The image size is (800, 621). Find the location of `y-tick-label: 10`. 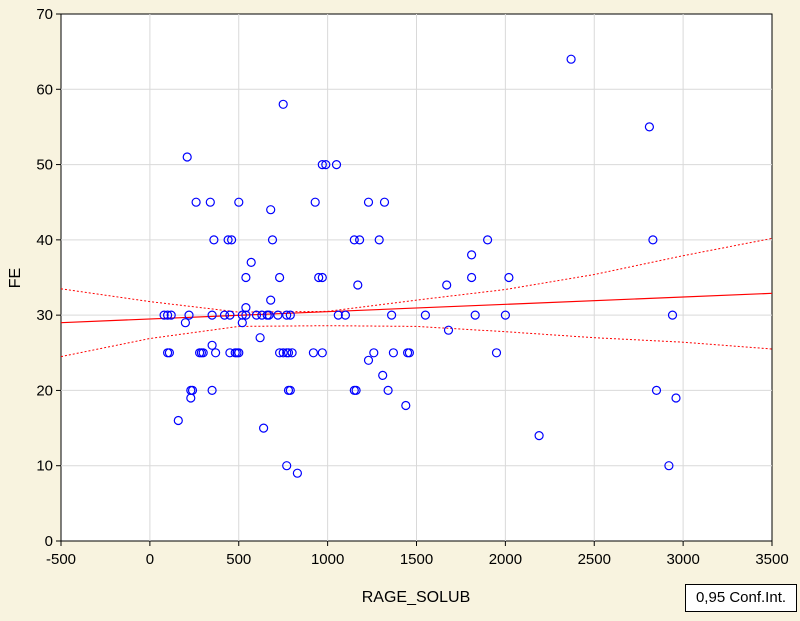

y-tick-label: 10 is located at coordinates (44, 466).